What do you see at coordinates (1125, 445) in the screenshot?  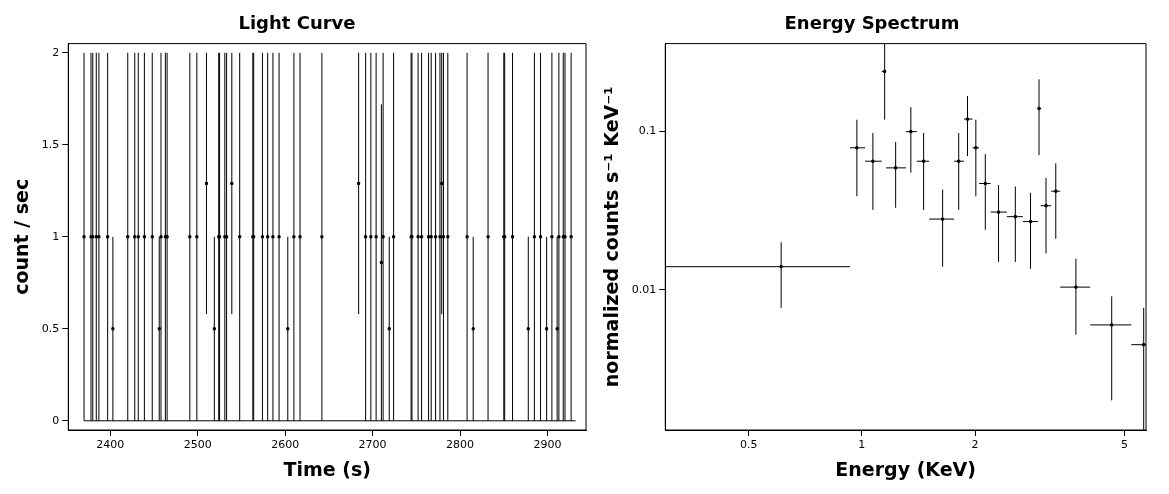 I see `x-tick-label: 5` at bounding box center [1125, 445].